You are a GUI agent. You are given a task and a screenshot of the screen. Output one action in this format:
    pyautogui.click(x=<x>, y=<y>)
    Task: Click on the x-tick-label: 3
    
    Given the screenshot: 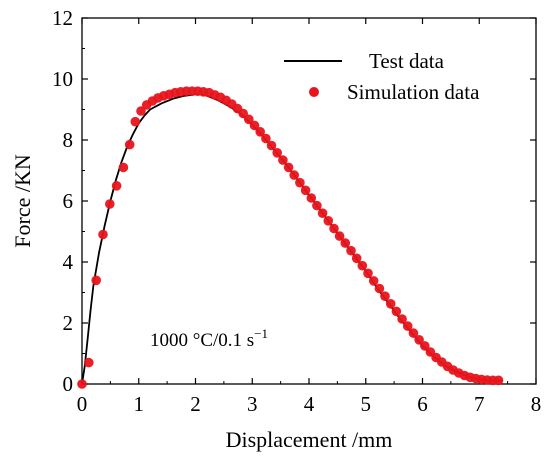 What is the action you would take?
    pyautogui.click(x=252, y=404)
    